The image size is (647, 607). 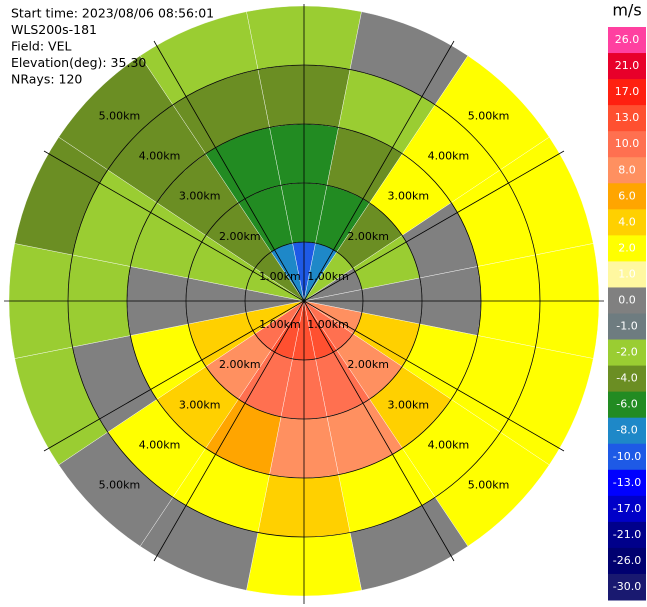 I want to click on colorbar-tick-label: 4.0, so click(x=627, y=221).